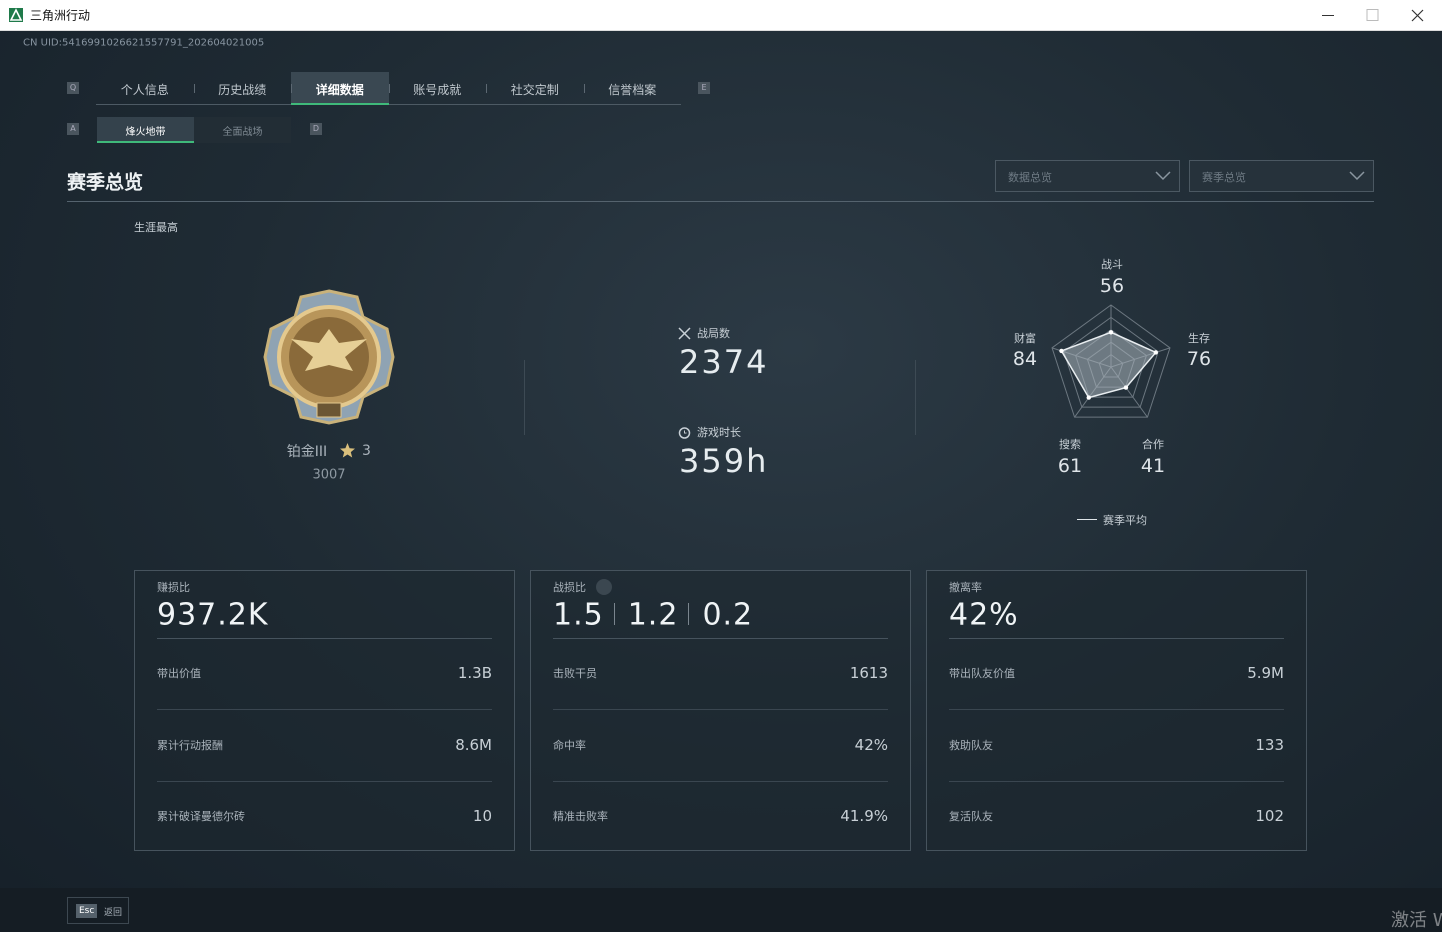  What do you see at coordinates (1199, 359) in the screenshot?
I see `radar-value: 76` at bounding box center [1199, 359].